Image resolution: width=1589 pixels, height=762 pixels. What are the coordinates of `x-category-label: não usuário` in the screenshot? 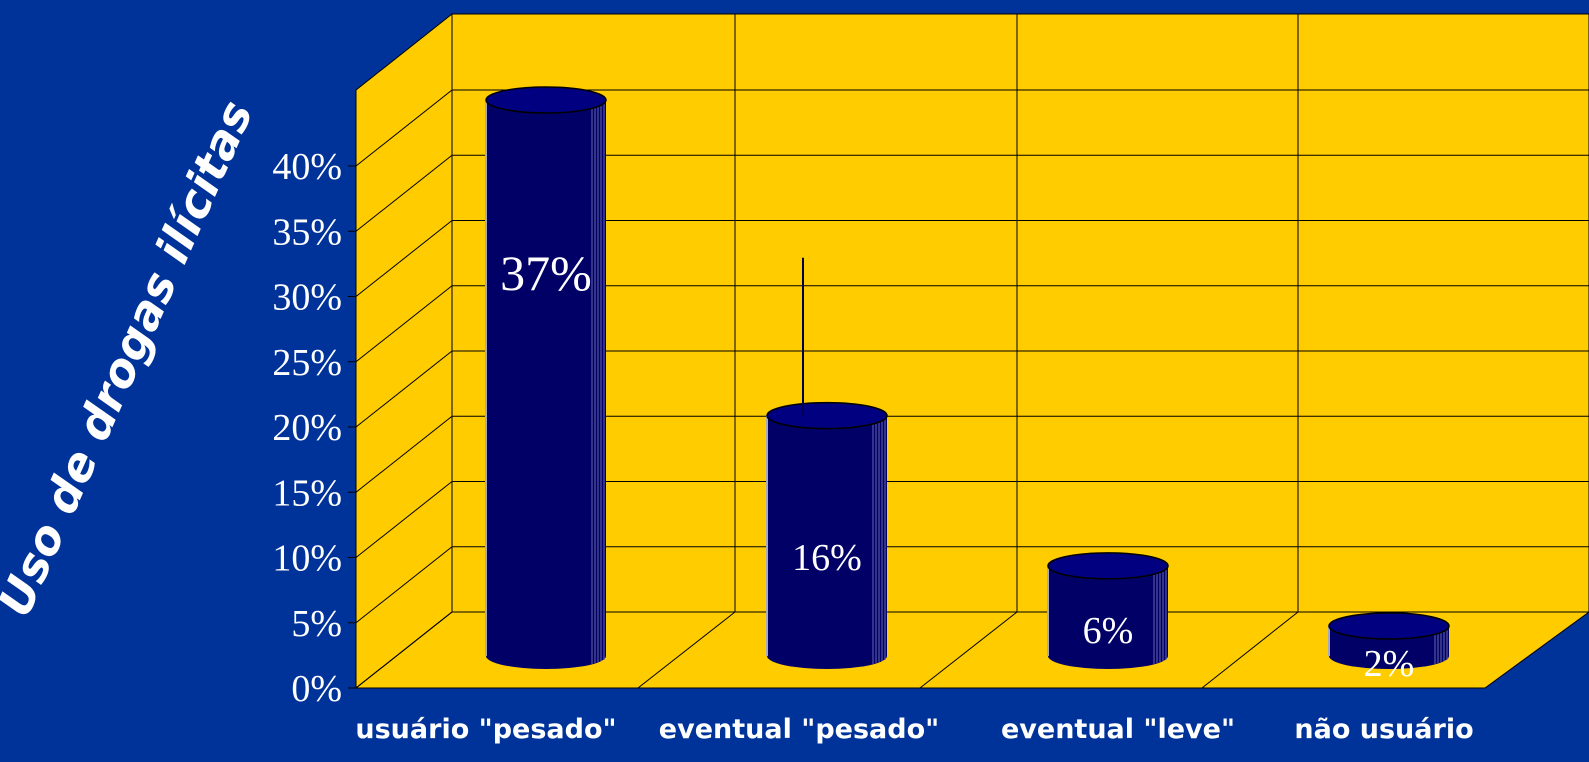 It's located at (1383, 729).